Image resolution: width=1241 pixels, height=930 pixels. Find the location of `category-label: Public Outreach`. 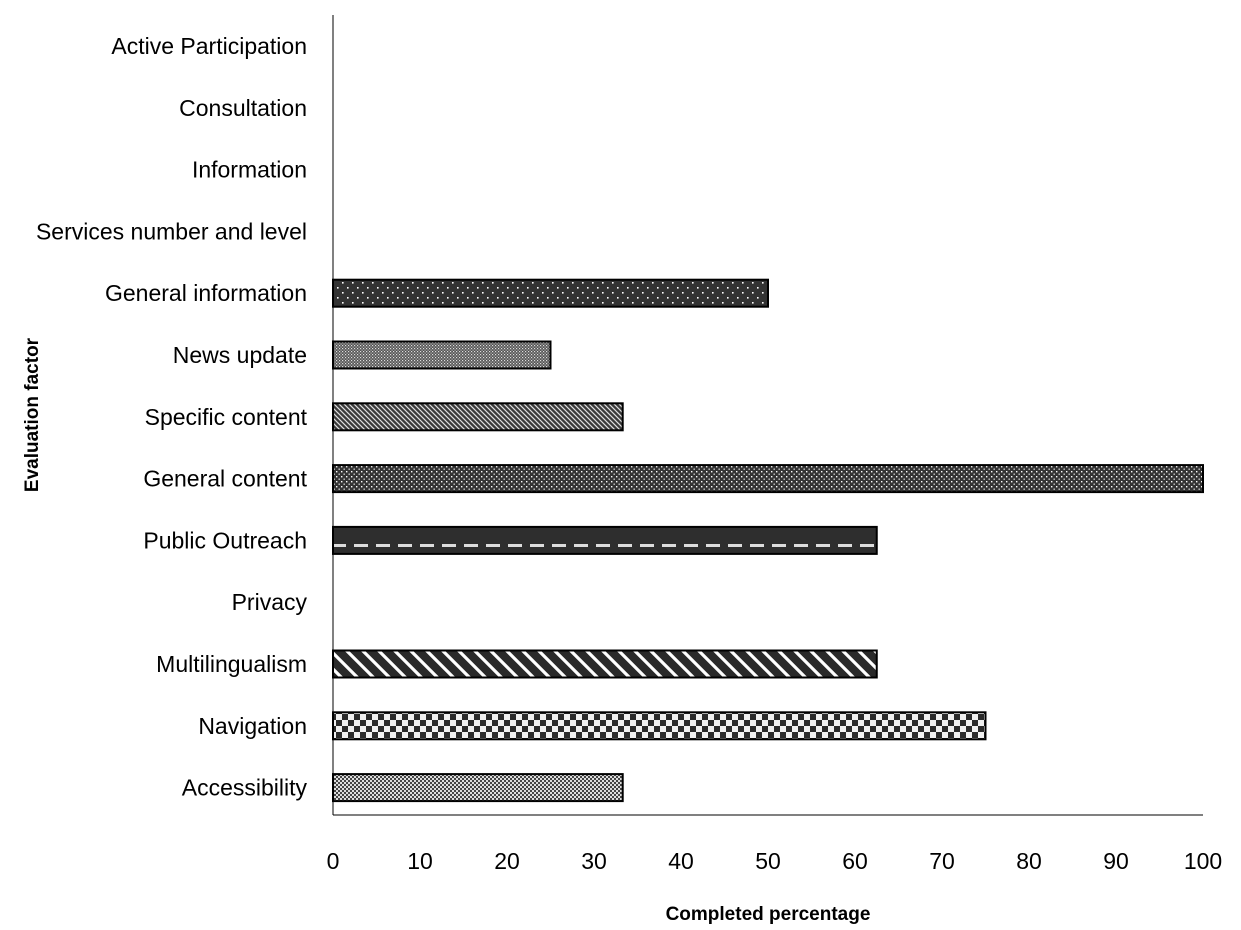

category-label: Public Outreach is located at coordinates (225, 540).